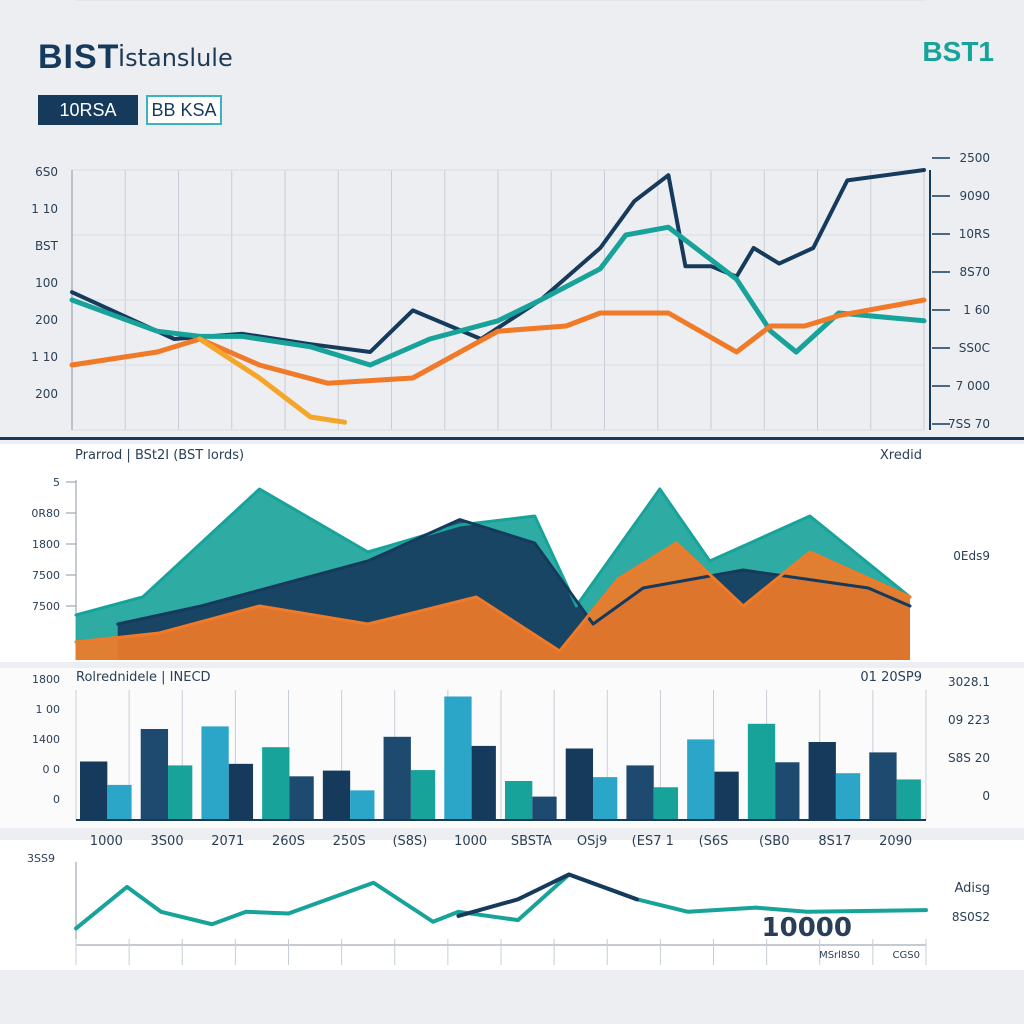  I want to click on chart4-highlight-value: 10000, so click(807, 928).